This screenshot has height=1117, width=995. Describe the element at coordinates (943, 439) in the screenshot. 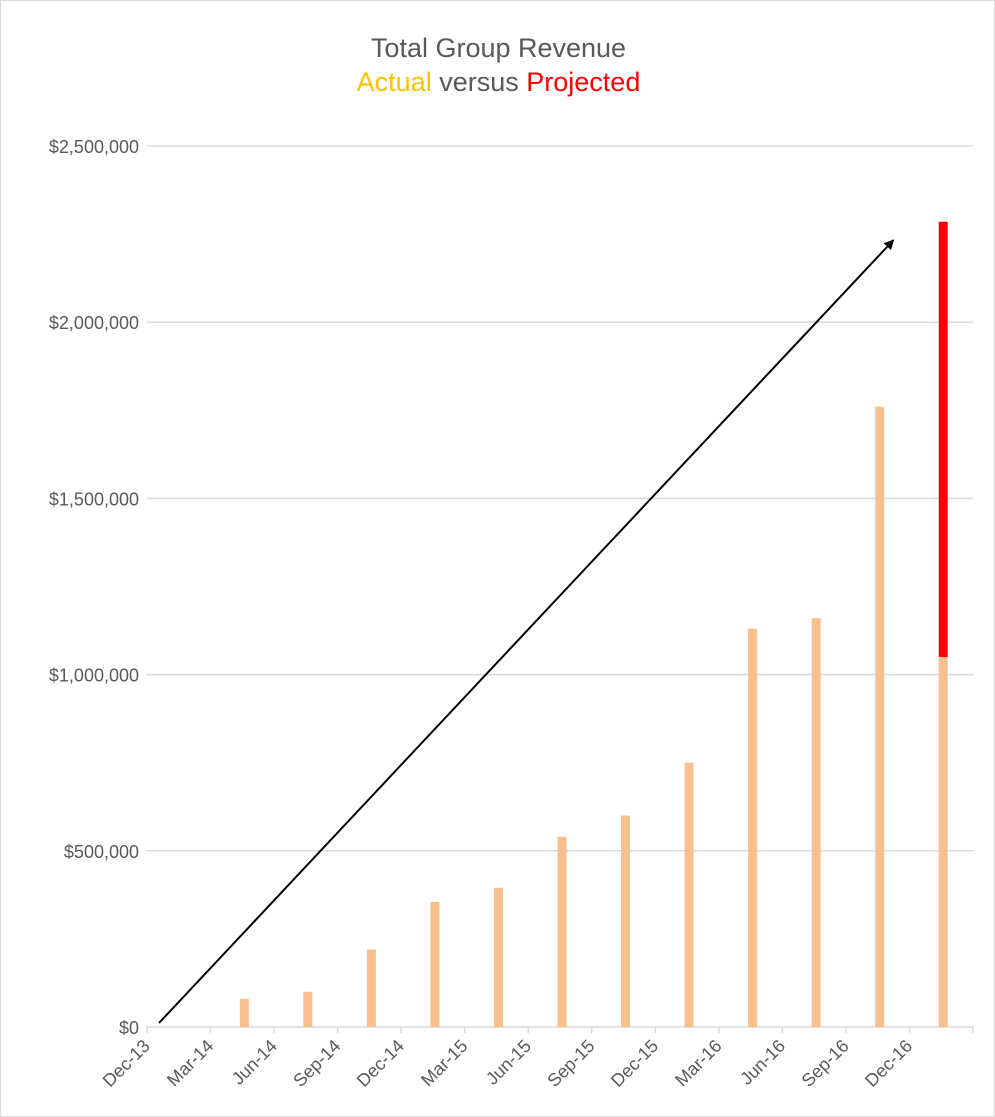

I see `bar-projected` at that location.